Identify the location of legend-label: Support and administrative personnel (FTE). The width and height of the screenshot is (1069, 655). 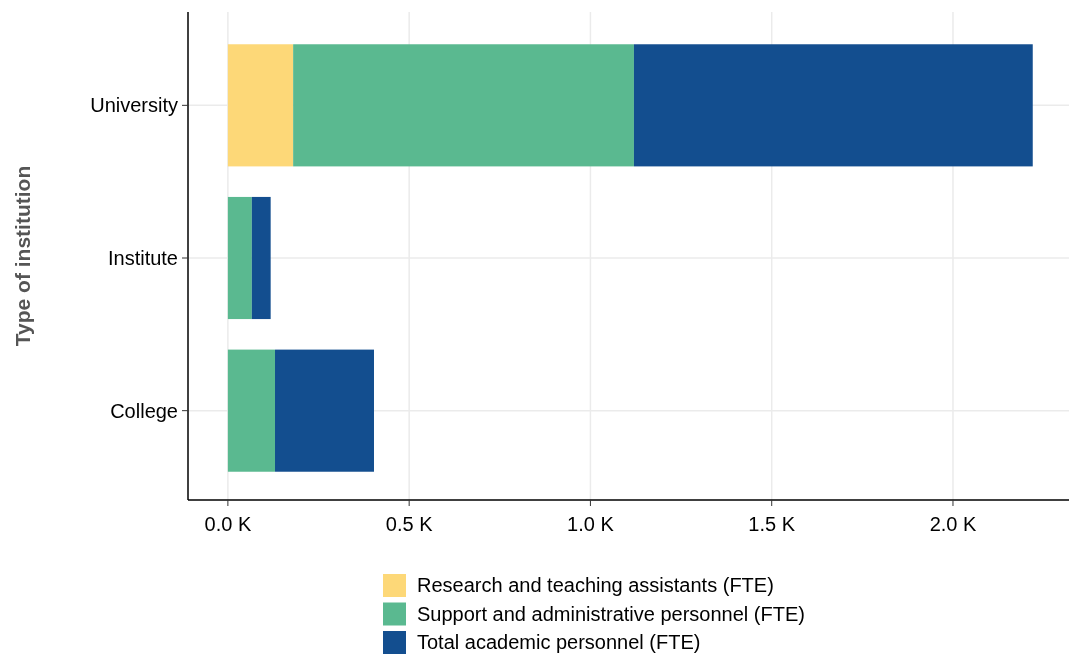
(611, 613).